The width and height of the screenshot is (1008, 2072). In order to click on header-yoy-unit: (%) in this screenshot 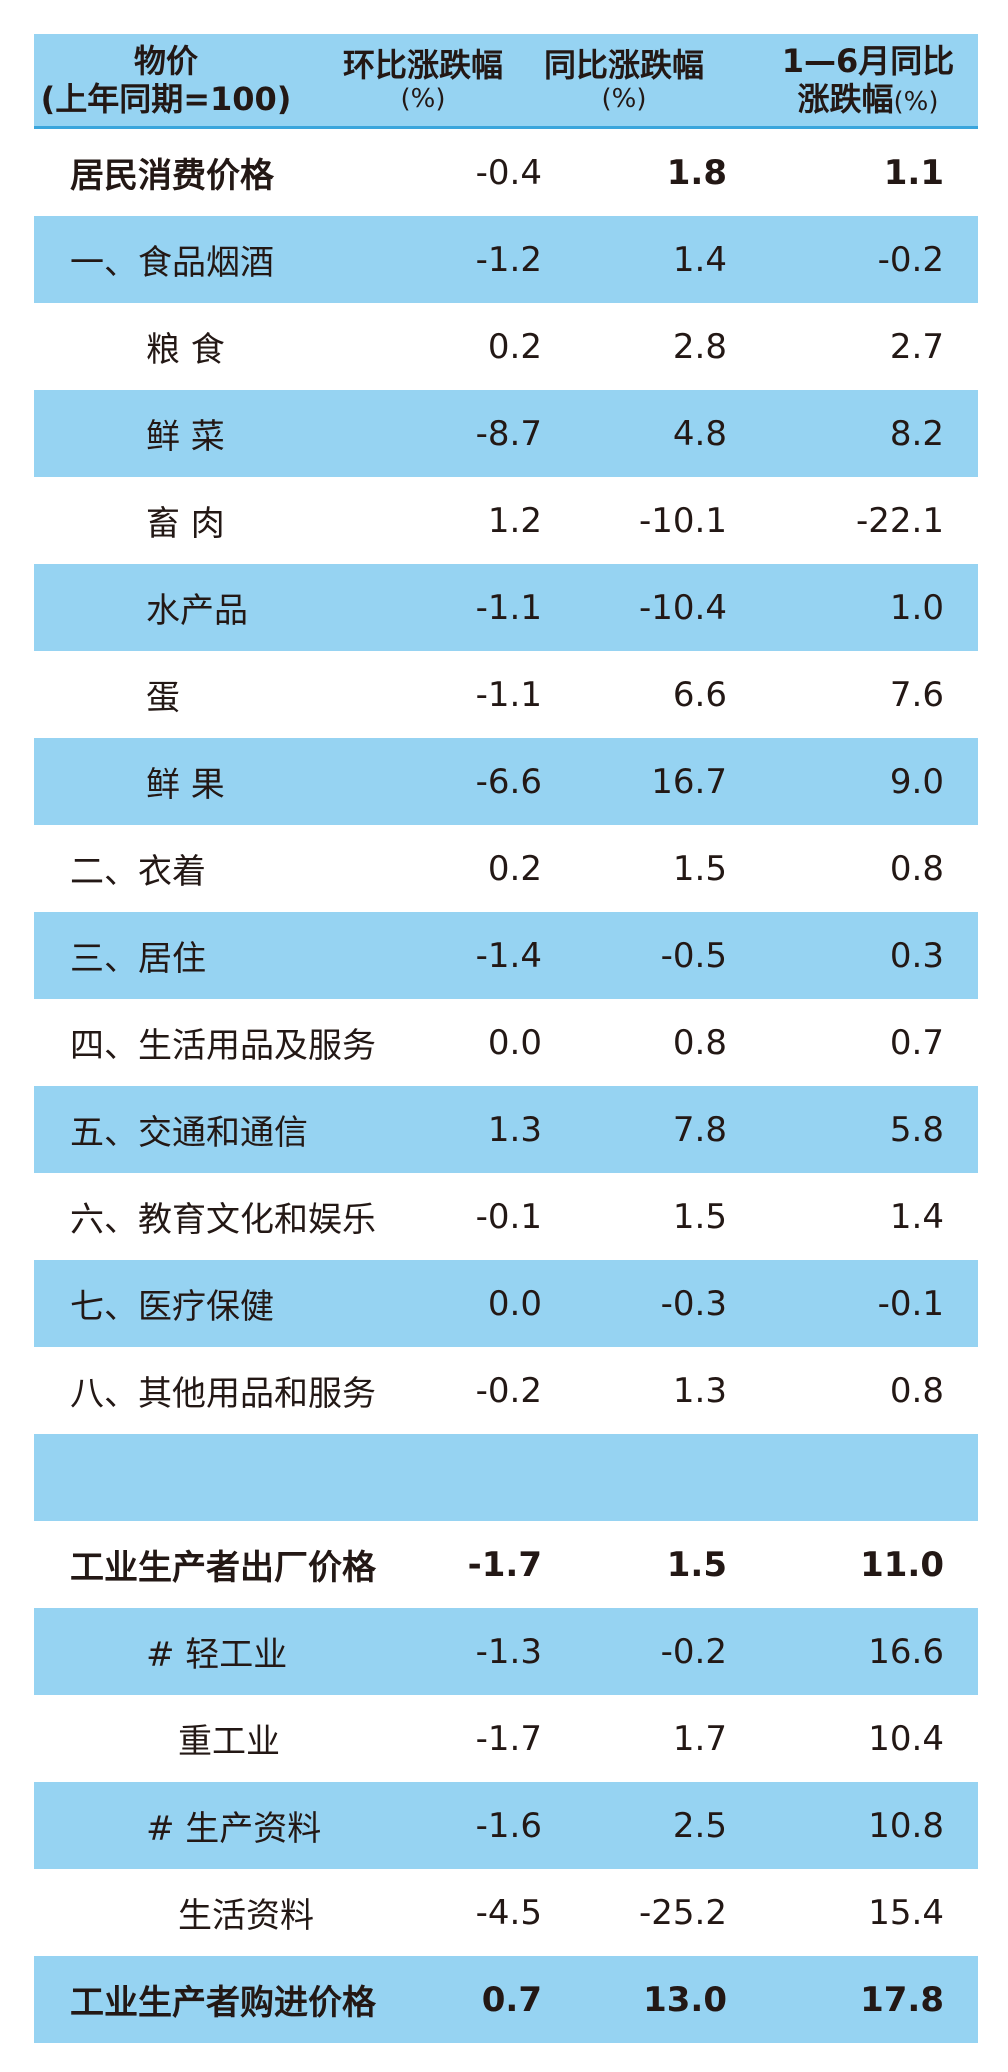, I will do `click(624, 99)`.